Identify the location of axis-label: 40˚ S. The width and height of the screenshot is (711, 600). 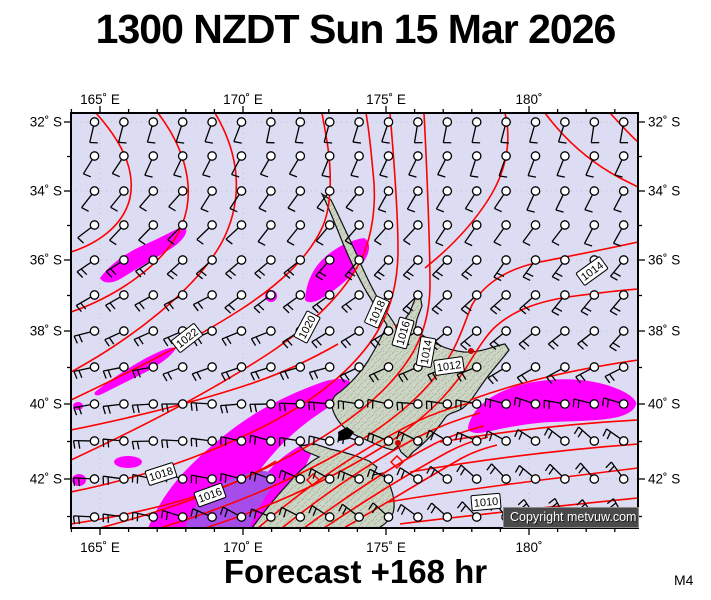
(46, 404).